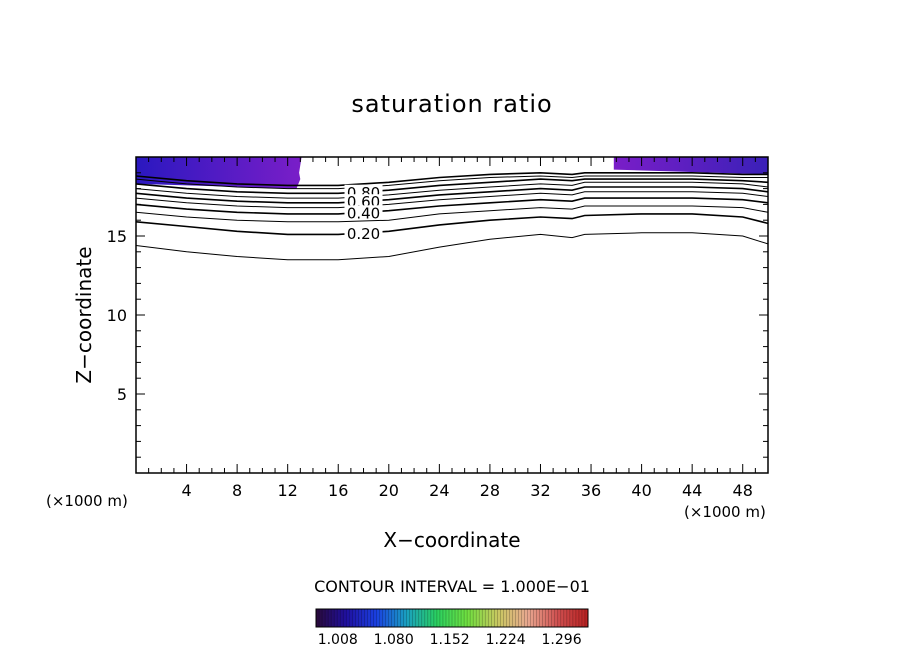  Describe the element at coordinates (288, 490) in the screenshot. I see `x-tick-label: 12` at that location.